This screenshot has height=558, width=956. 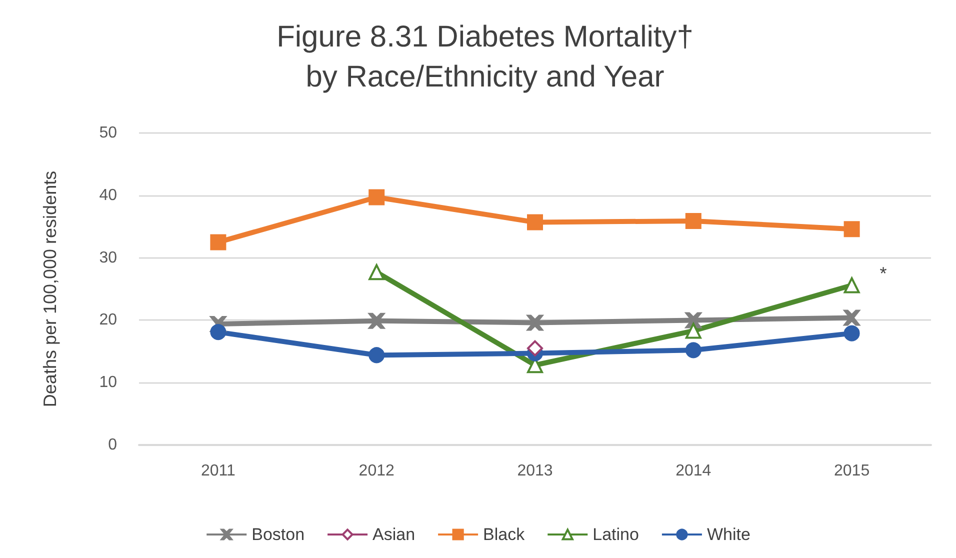 What do you see at coordinates (394, 534) in the screenshot?
I see `legend-label: Asian` at bounding box center [394, 534].